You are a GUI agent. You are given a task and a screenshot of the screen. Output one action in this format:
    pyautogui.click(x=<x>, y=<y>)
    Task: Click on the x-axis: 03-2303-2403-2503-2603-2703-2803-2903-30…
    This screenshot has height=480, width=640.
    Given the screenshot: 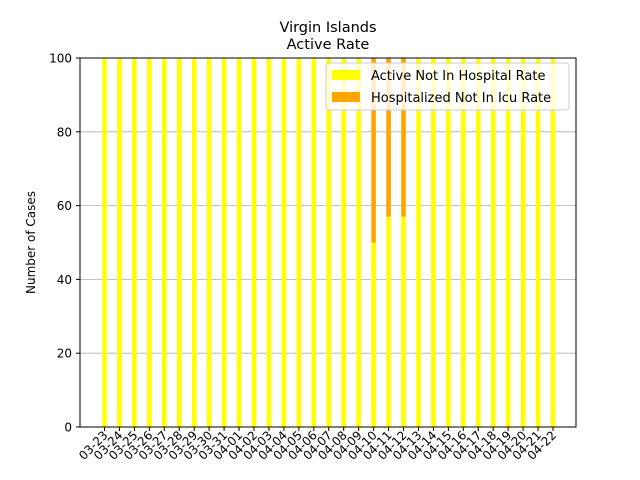 What is the action you would take?
    pyautogui.click(x=317, y=445)
    